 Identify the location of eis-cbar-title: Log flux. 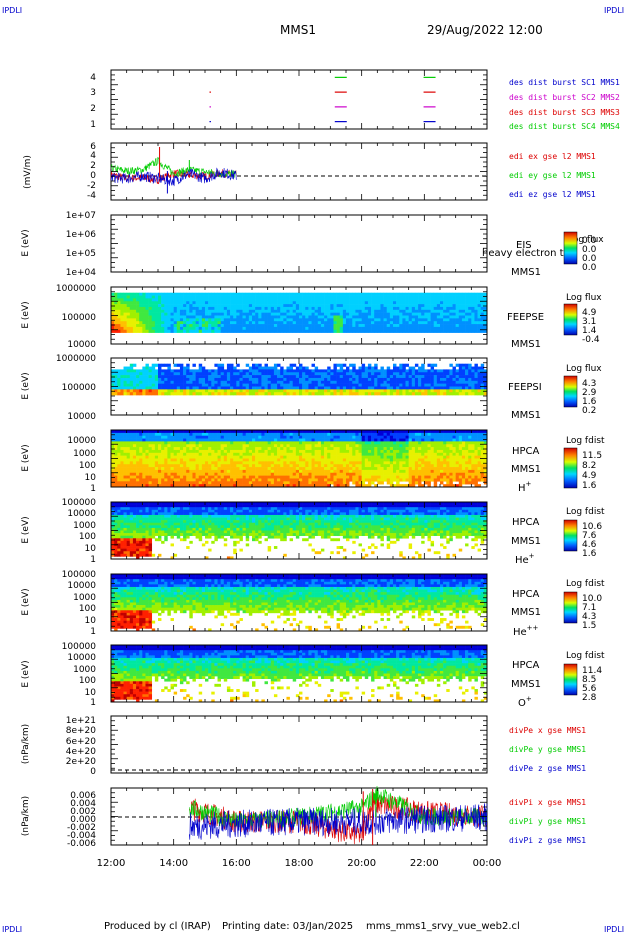
(586, 240).